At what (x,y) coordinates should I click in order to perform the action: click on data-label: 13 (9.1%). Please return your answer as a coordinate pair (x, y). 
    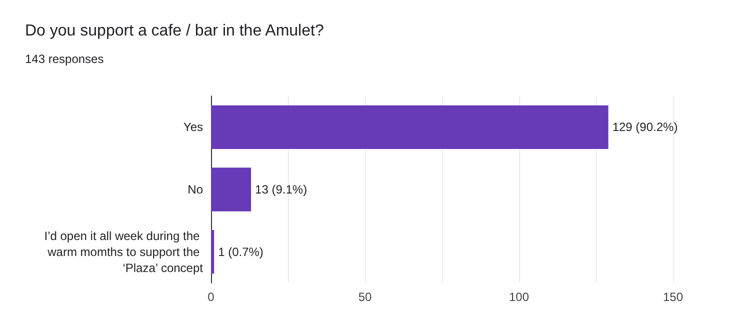
    Looking at the image, I should click on (281, 189).